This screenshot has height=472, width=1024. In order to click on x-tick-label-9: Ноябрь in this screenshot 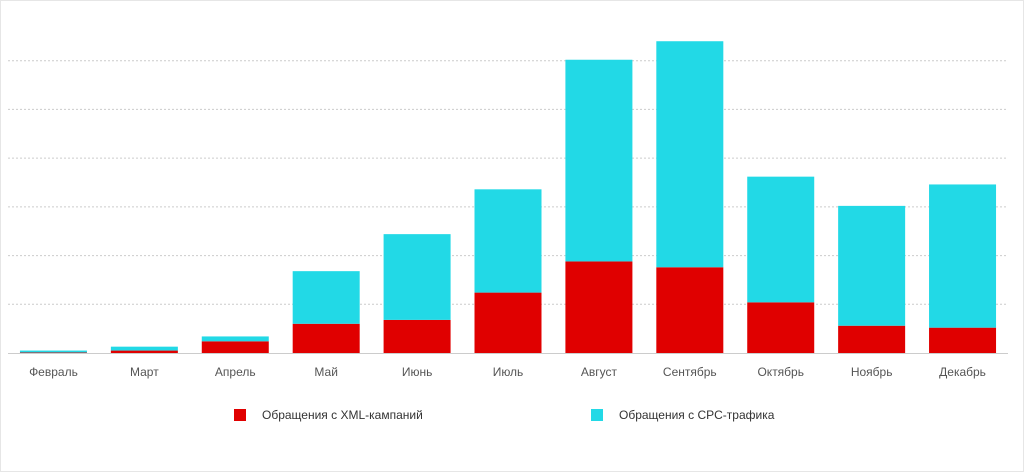, I will do `click(872, 372)`.